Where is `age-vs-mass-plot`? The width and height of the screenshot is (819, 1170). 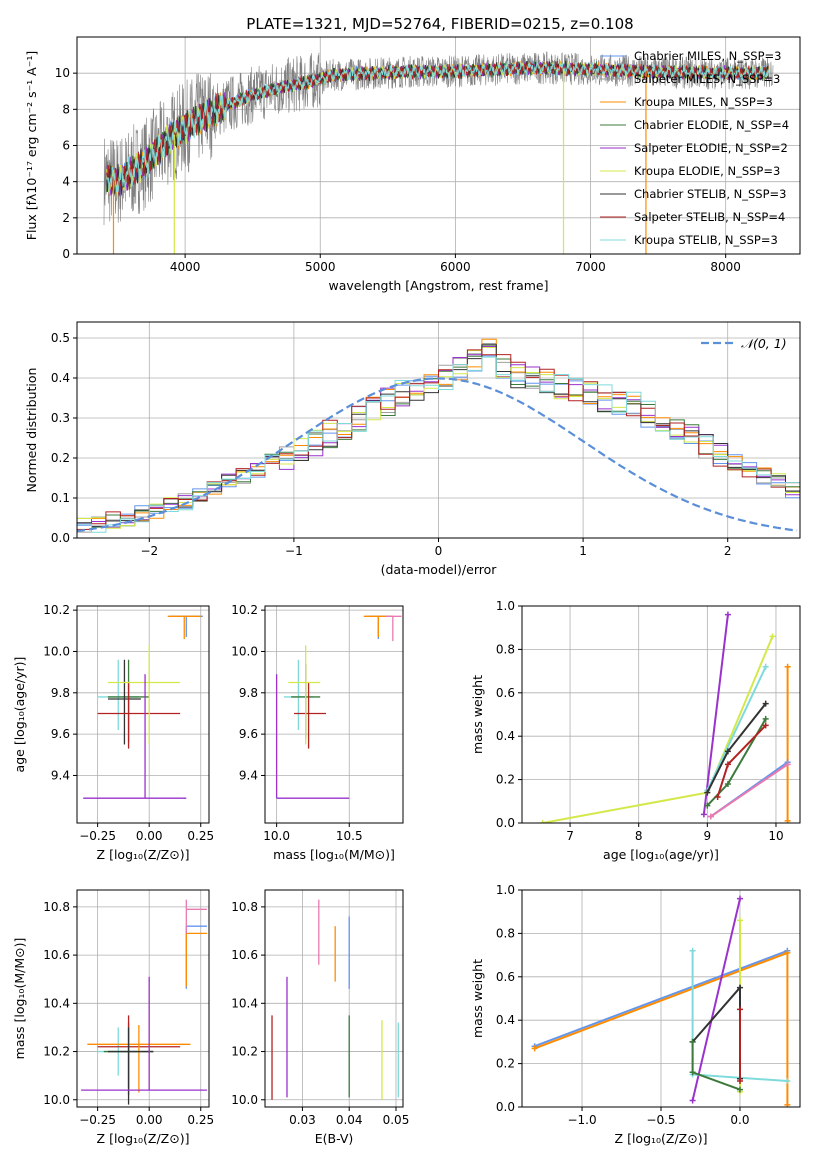 age-vs-mass-plot is located at coordinates (338, 707).